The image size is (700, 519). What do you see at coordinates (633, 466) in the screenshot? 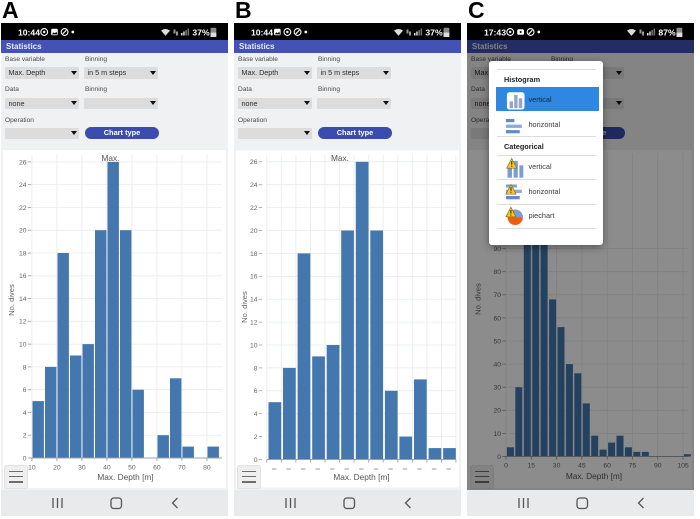
I see `svg-text: 75` at bounding box center [633, 466].